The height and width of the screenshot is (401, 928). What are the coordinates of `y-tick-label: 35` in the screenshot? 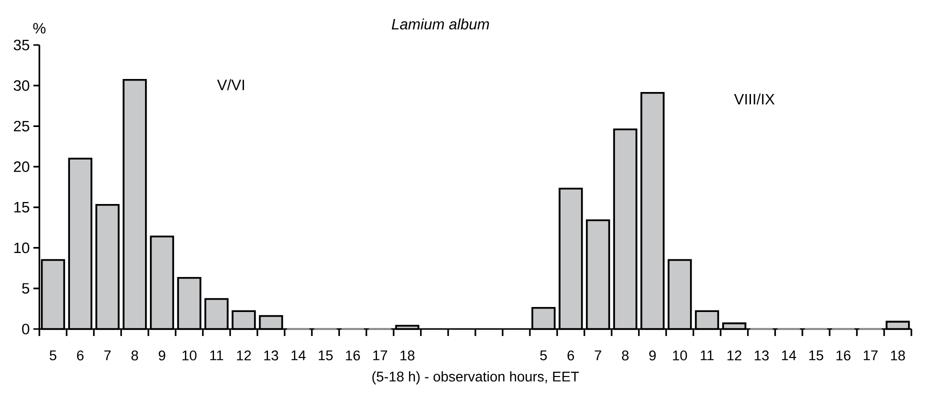 It's located at (22, 45).